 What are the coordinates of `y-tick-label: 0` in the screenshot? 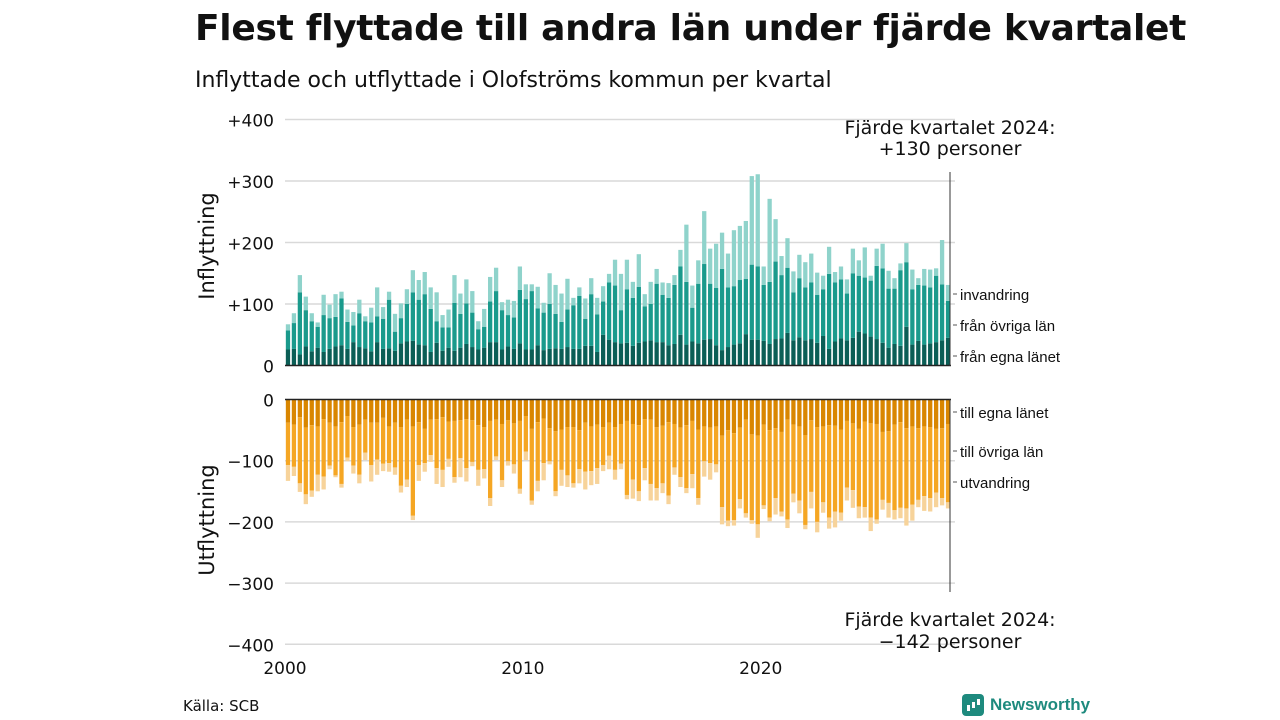 It's located at (268, 368).